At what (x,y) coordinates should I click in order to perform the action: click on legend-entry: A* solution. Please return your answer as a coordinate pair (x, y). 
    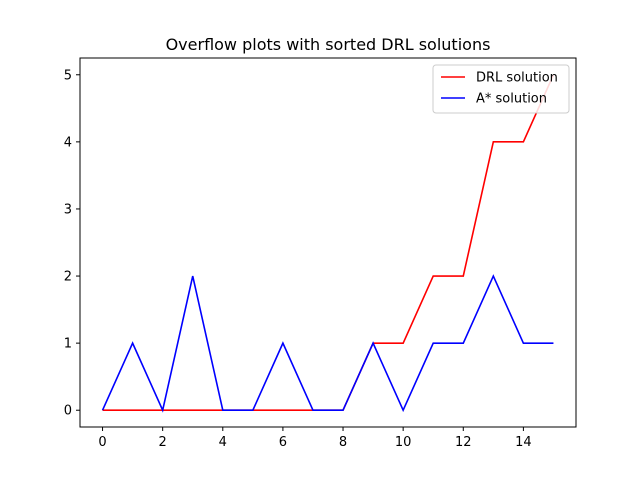
    Looking at the image, I should click on (511, 99).